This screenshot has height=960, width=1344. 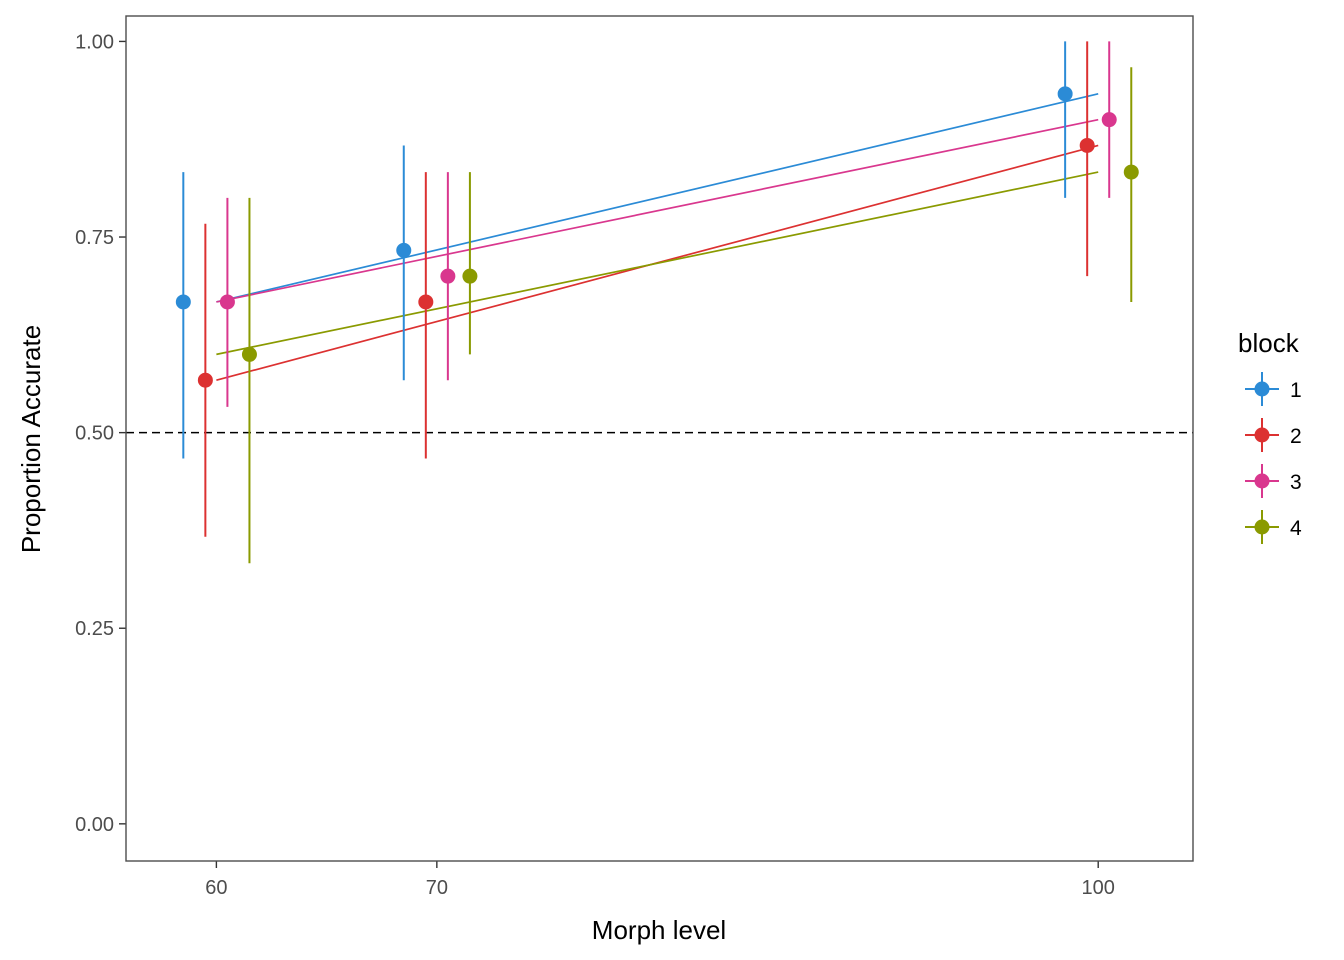 What do you see at coordinates (1296, 482) in the screenshot?
I see `legend-label-block-3: 3` at bounding box center [1296, 482].